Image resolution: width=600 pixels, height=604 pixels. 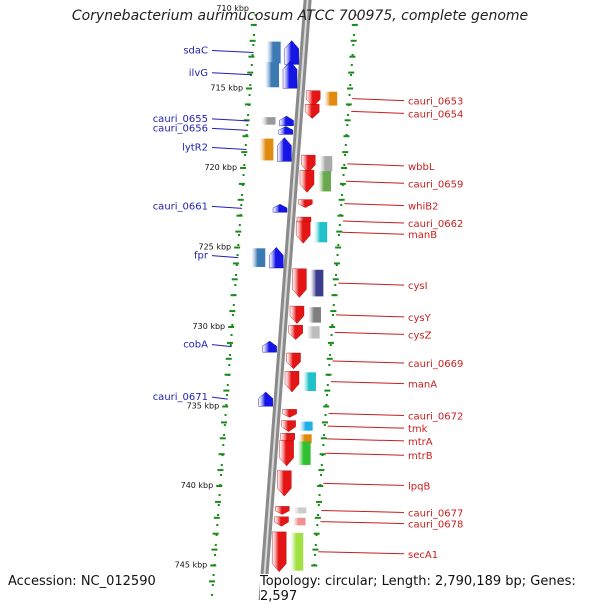 I want to click on gene-arrow-tmk, so click(x=289, y=426).